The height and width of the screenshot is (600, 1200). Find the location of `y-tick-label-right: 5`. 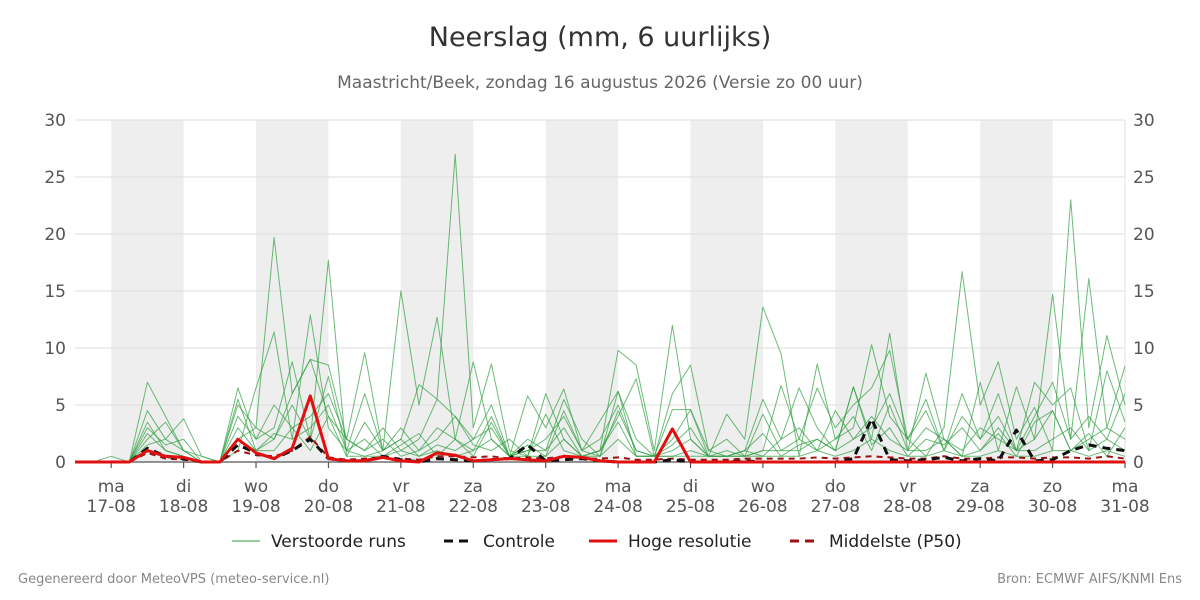

y-tick-label-right: 5 is located at coordinates (1138, 406).